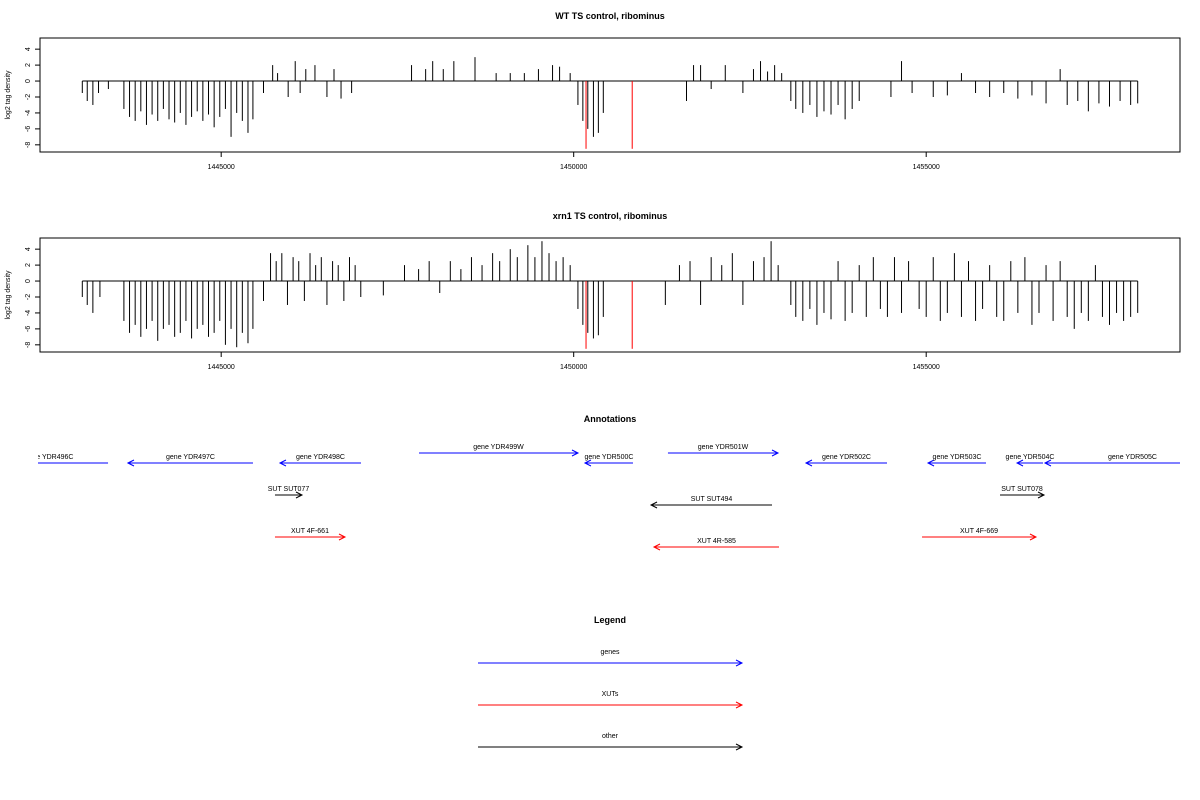 The image size is (1200, 800). What do you see at coordinates (498, 447) in the screenshot?
I see `annotation-label: gene YDR499W` at bounding box center [498, 447].